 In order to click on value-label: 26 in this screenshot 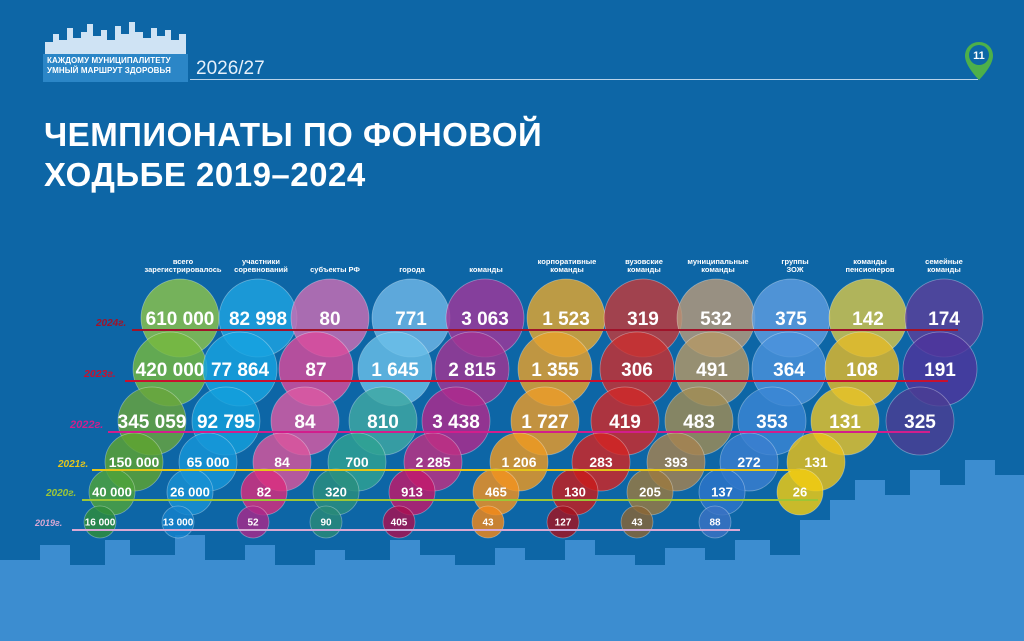, I will do `click(800, 492)`.